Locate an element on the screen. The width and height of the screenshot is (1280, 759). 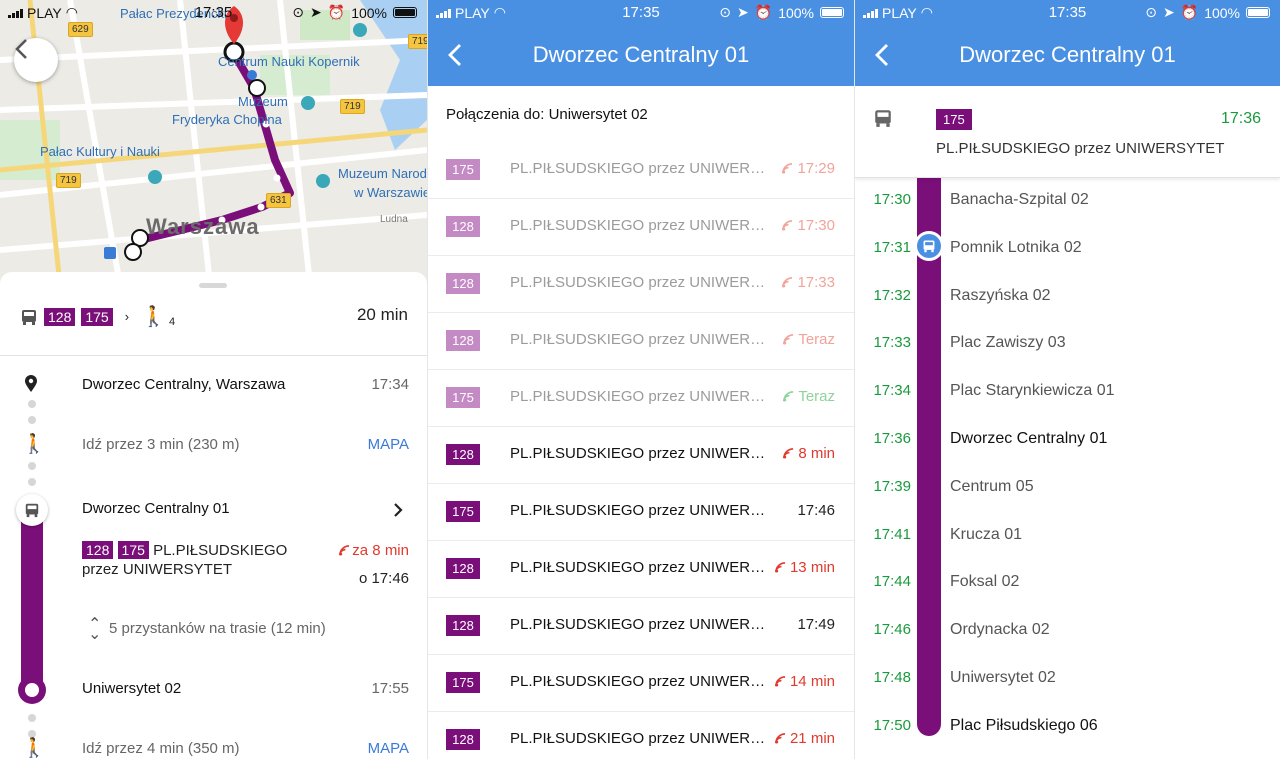
map-link-2: MAPA is located at coordinates (388, 748).